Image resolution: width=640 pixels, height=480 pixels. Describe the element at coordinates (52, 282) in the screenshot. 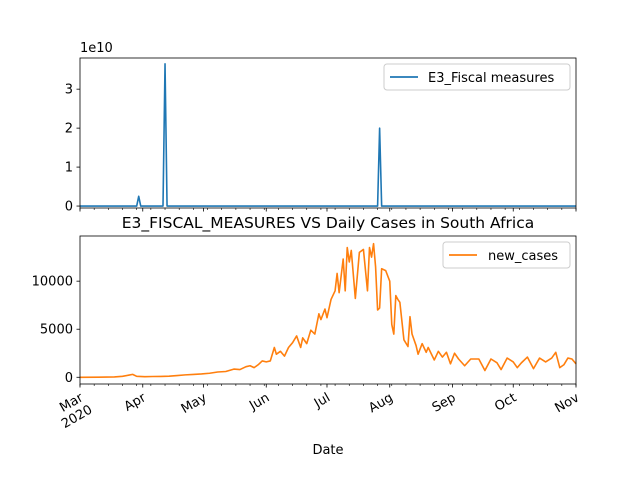

I see `bottom-y-tick-label: 10000` at that location.